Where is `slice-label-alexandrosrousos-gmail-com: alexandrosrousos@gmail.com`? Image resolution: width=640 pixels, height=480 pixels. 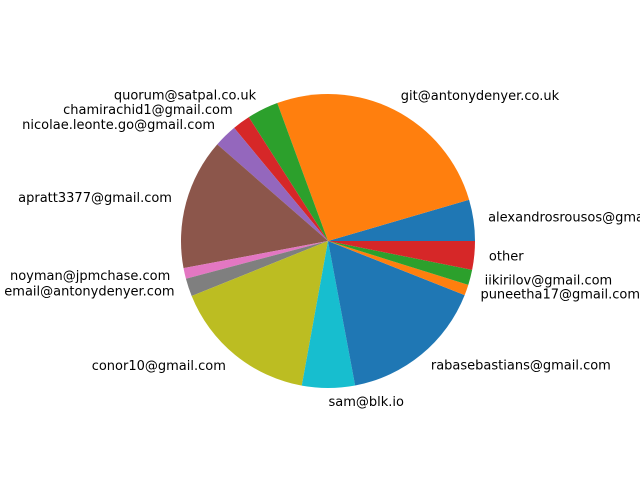 slice-label-alexandrosrousos-gmail-com: alexandrosrousos@gmail.com is located at coordinates (564, 218).